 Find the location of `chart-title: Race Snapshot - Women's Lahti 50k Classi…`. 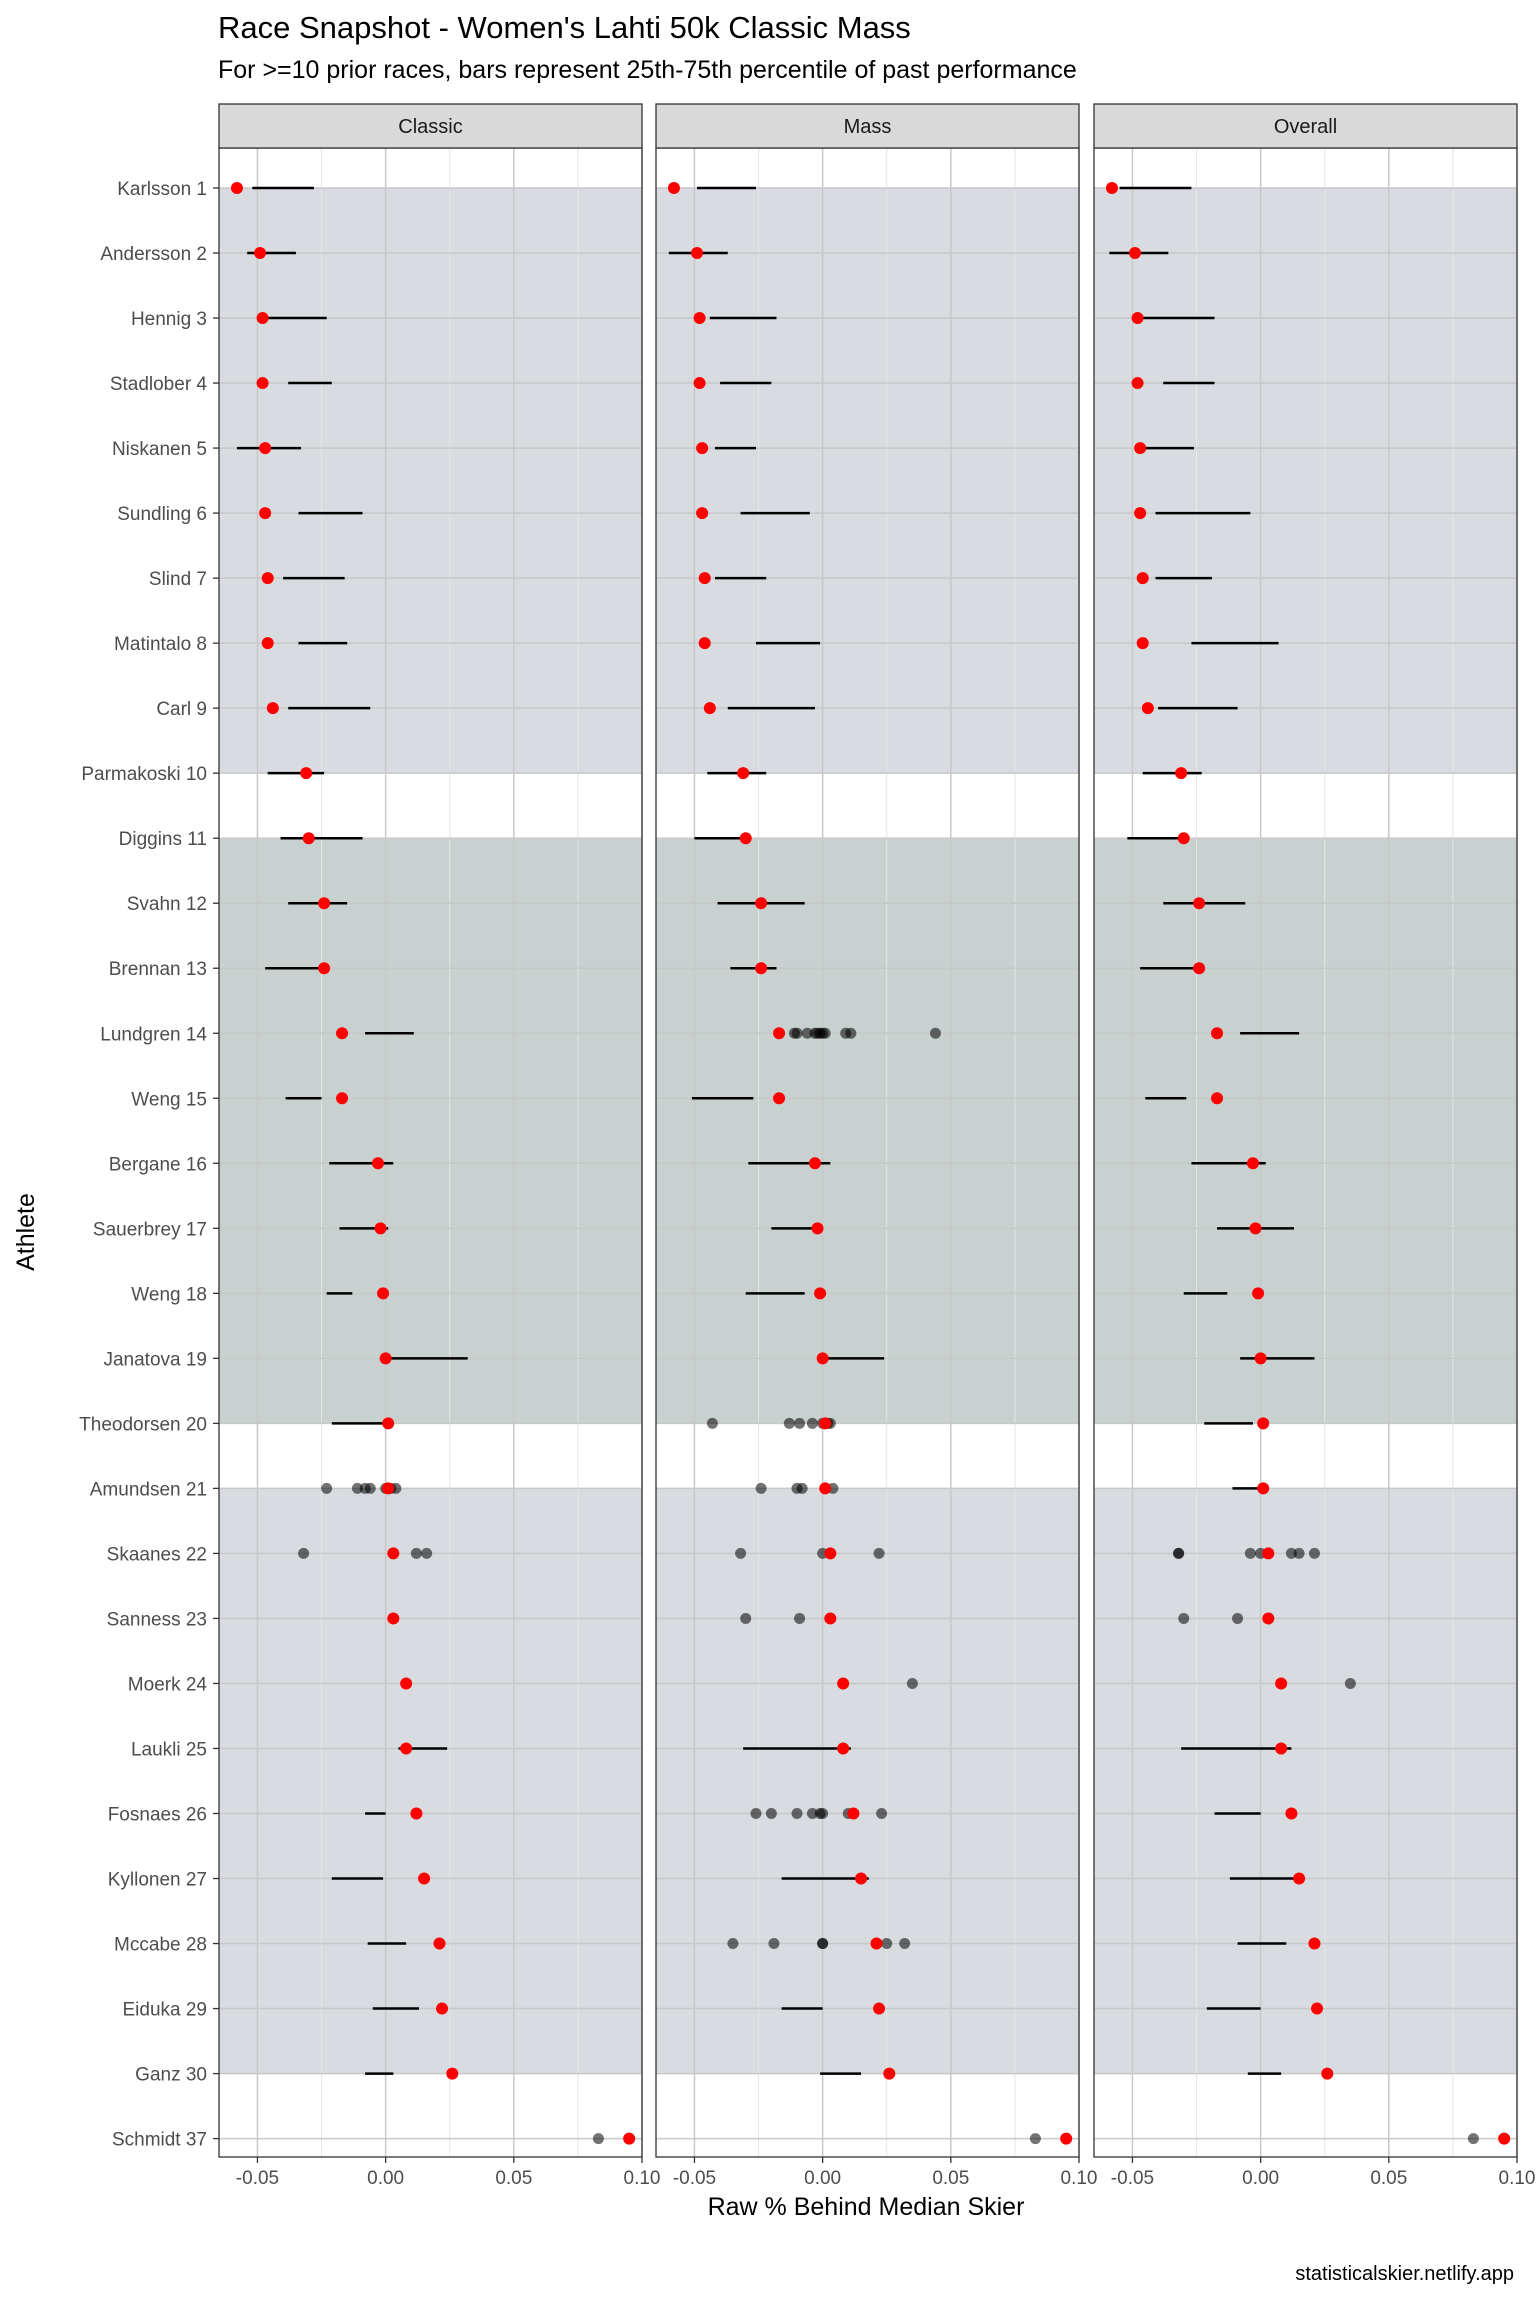

chart-title: Race Snapshot - Women's Lahti 50k Classi… is located at coordinates (564, 27).